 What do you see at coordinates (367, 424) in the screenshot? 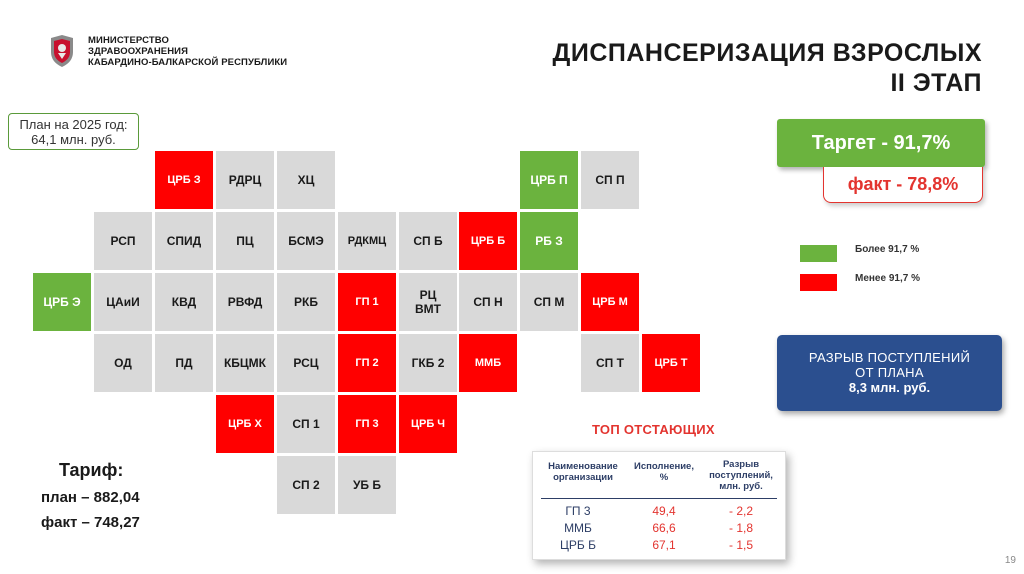
I see `grid-cell: ГП 3` at bounding box center [367, 424].